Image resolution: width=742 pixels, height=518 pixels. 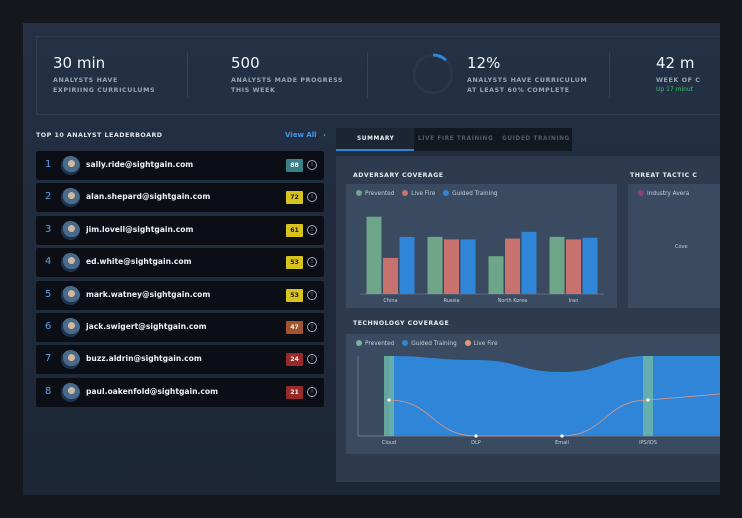 What do you see at coordinates (180, 295) in the screenshot?
I see `leaderboard-row: 5 mark.watney@sightgain.com 53 i` at bounding box center [180, 295].